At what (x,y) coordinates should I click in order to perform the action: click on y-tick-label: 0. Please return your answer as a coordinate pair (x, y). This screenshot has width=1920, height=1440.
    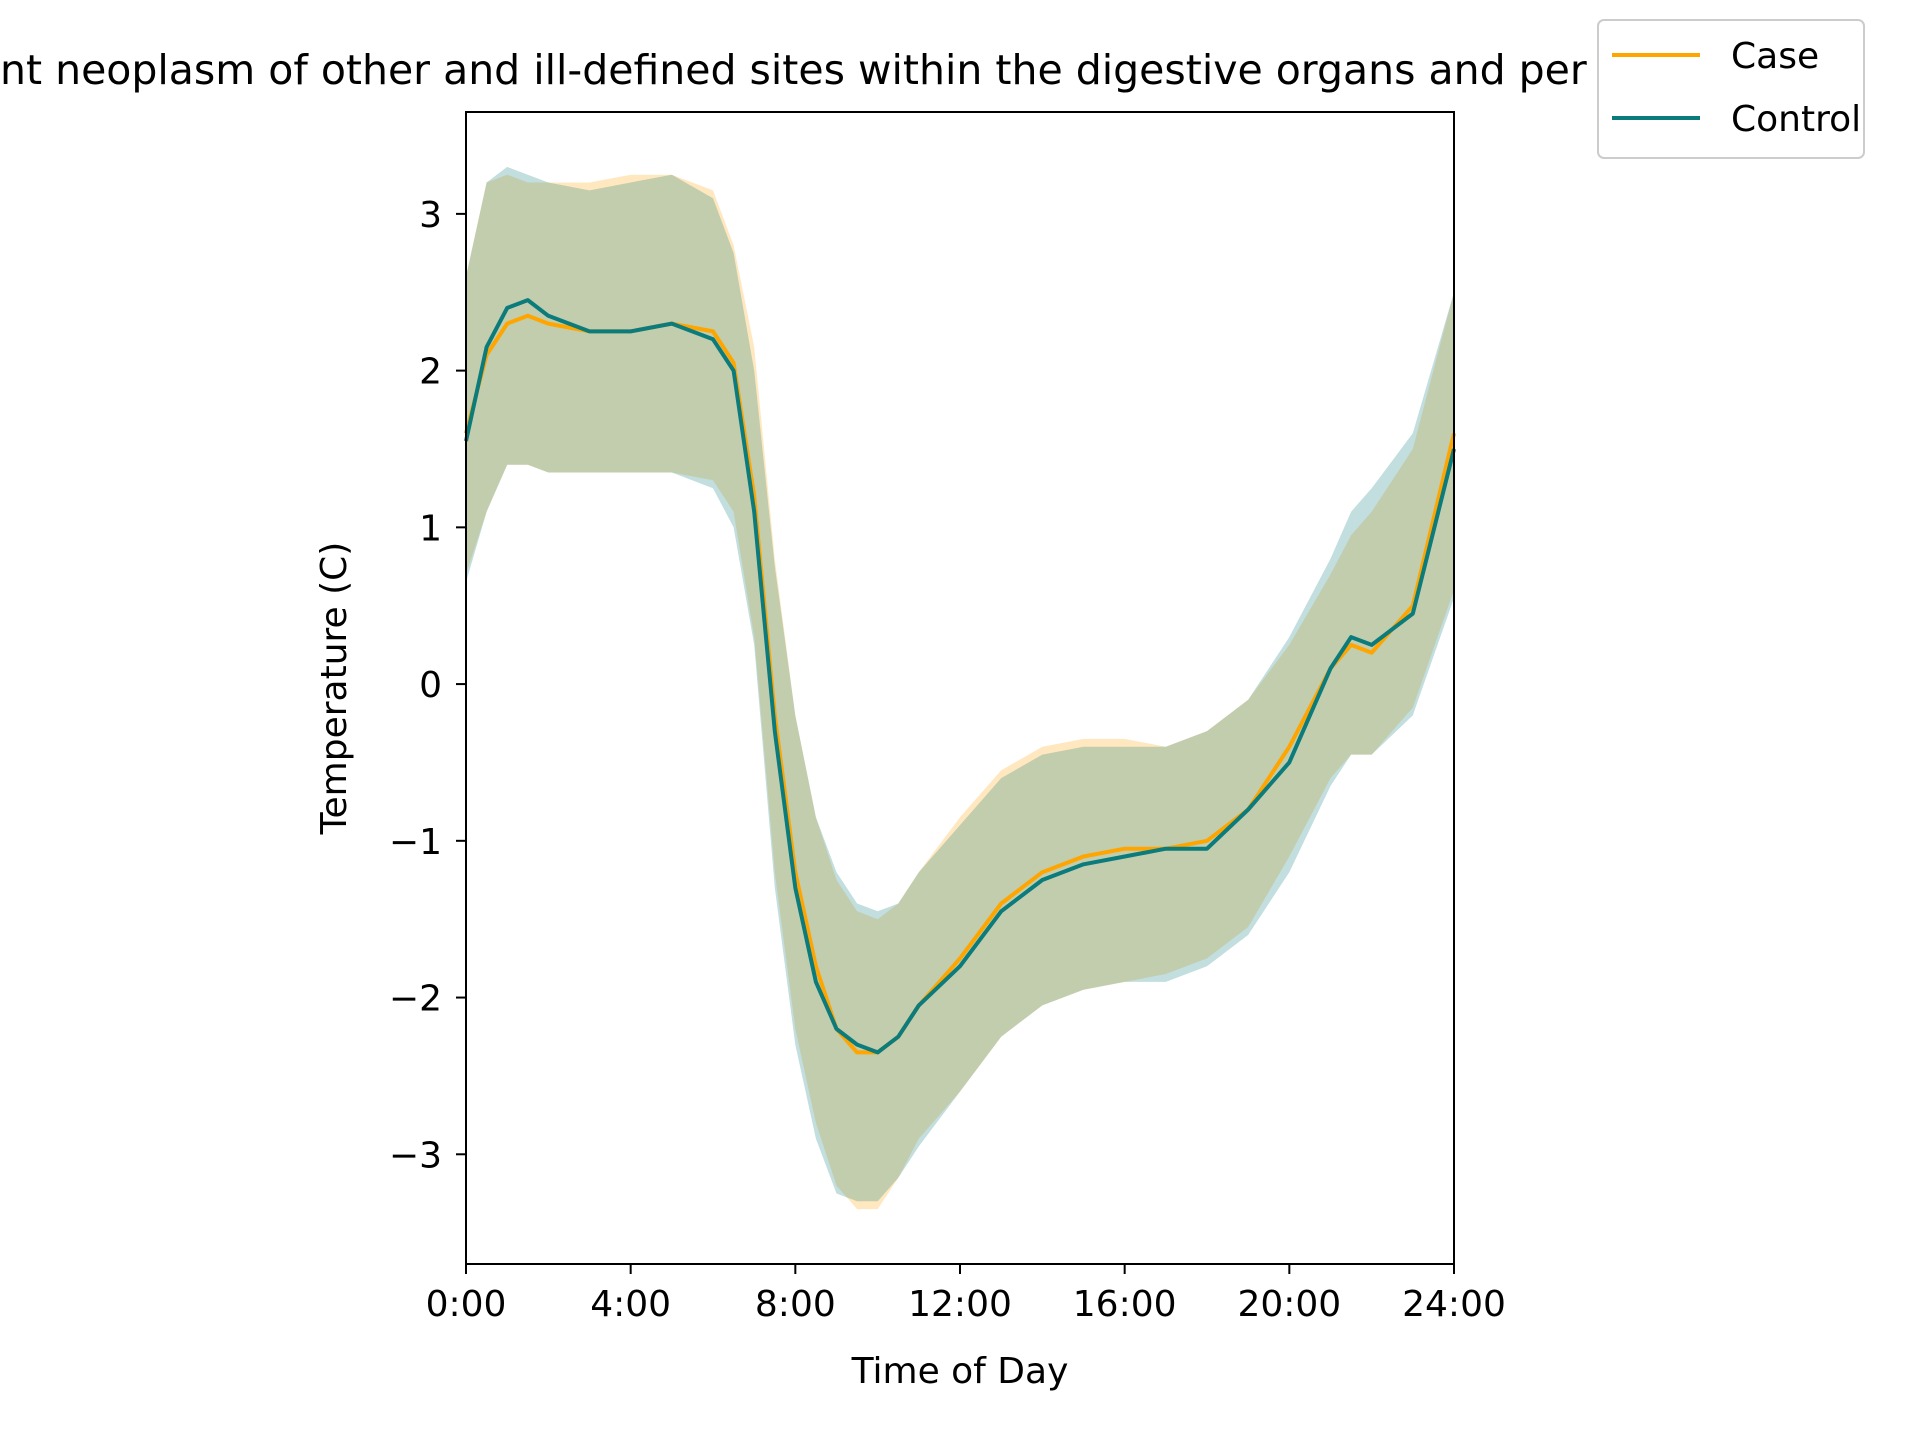
    Looking at the image, I should click on (430, 685).